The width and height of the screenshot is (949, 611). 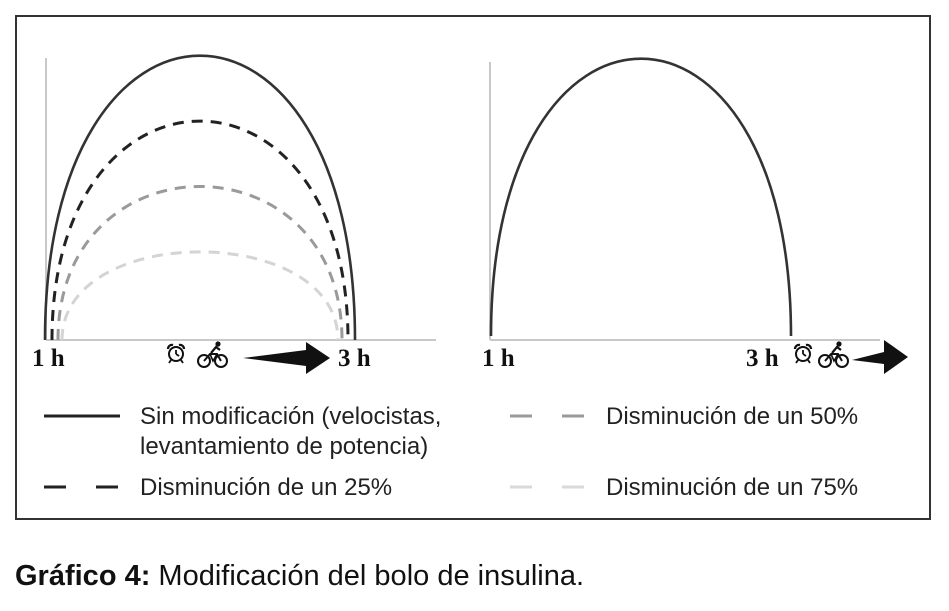 I want to click on legend-label: Sin modificación (velocistas,, so click(x=290, y=416).